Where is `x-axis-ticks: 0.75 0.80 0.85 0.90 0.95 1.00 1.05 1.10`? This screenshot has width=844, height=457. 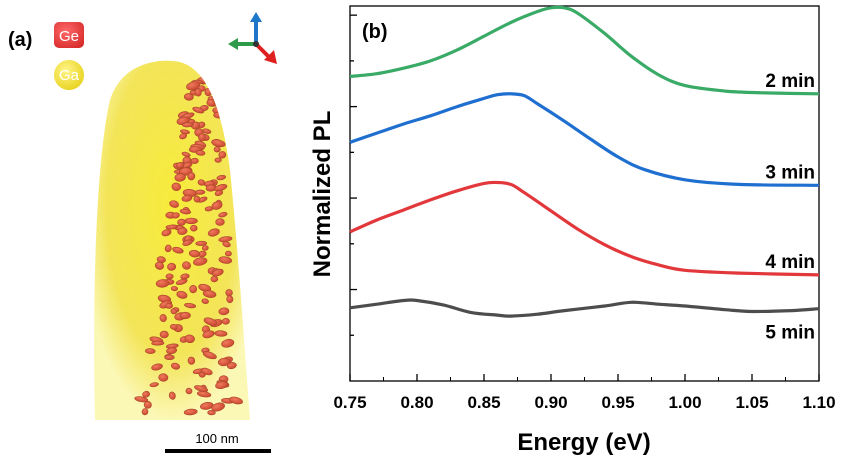
x-axis-ticks: 0.75 0.80 0.85 0.90 0.95 1.00 1.05 1.10 is located at coordinates (584, 393).